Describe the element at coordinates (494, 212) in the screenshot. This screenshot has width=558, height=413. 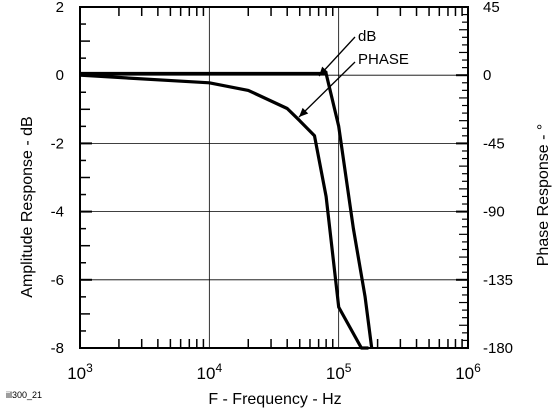
I see `y2-tick-label: -90` at that location.